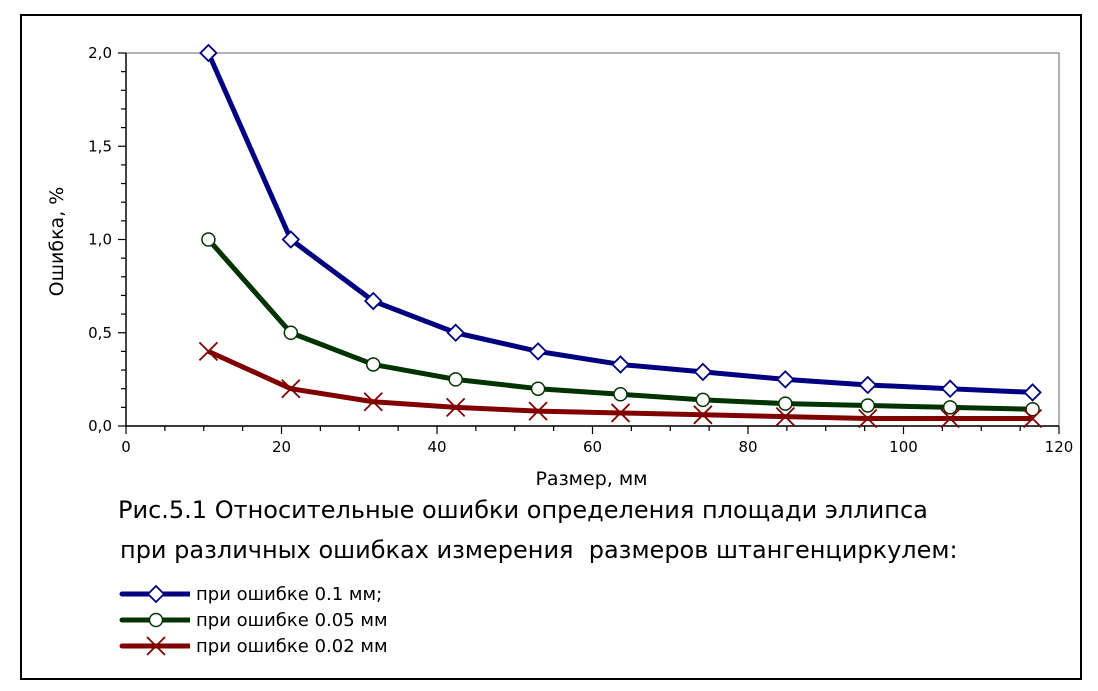  I want to click on y-tick-label: 0,0, so click(100, 426).